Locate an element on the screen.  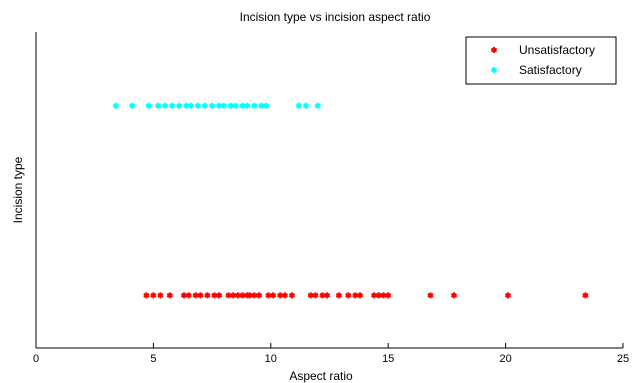
x-tick-label: 15 is located at coordinates (388, 359).